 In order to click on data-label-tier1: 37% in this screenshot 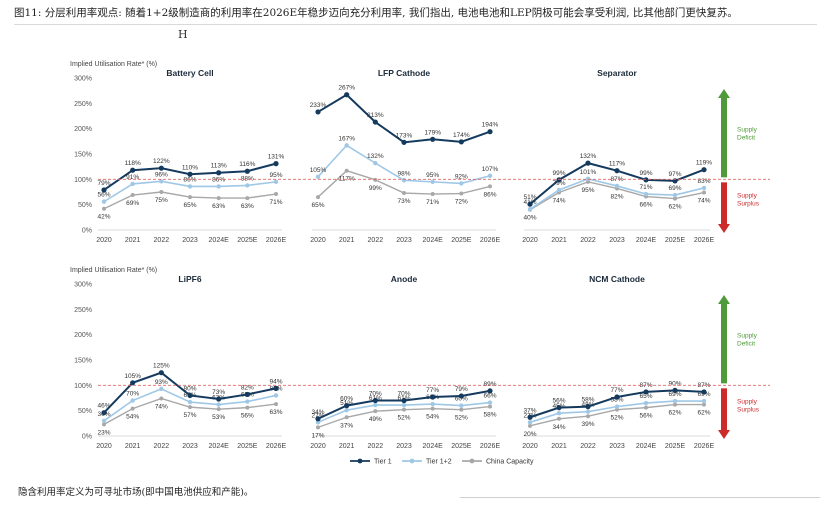, I will do `click(529, 410)`.